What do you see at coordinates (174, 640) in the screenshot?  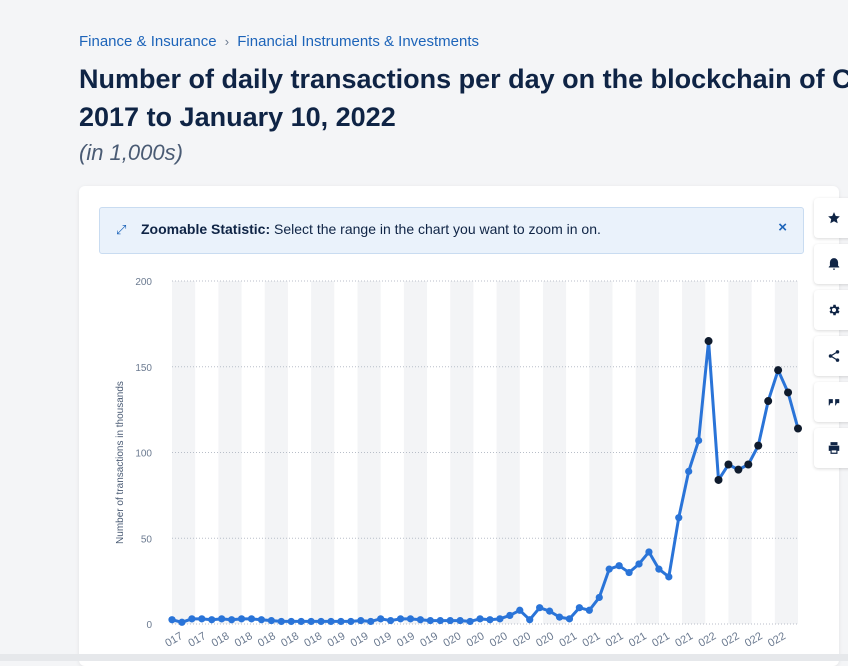 I see `x-tick-label: 017` at bounding box center [174, 640].